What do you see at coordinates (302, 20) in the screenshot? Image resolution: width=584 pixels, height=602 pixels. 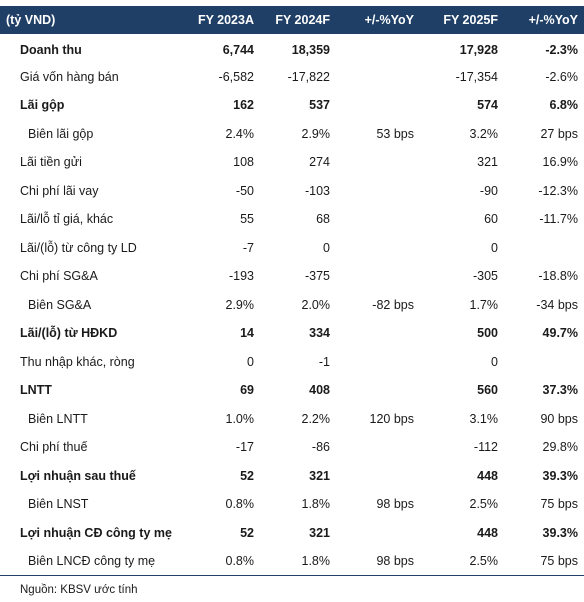 I see `header-col-fy2024f: FY 2024F` at bounding box center [302, 20].